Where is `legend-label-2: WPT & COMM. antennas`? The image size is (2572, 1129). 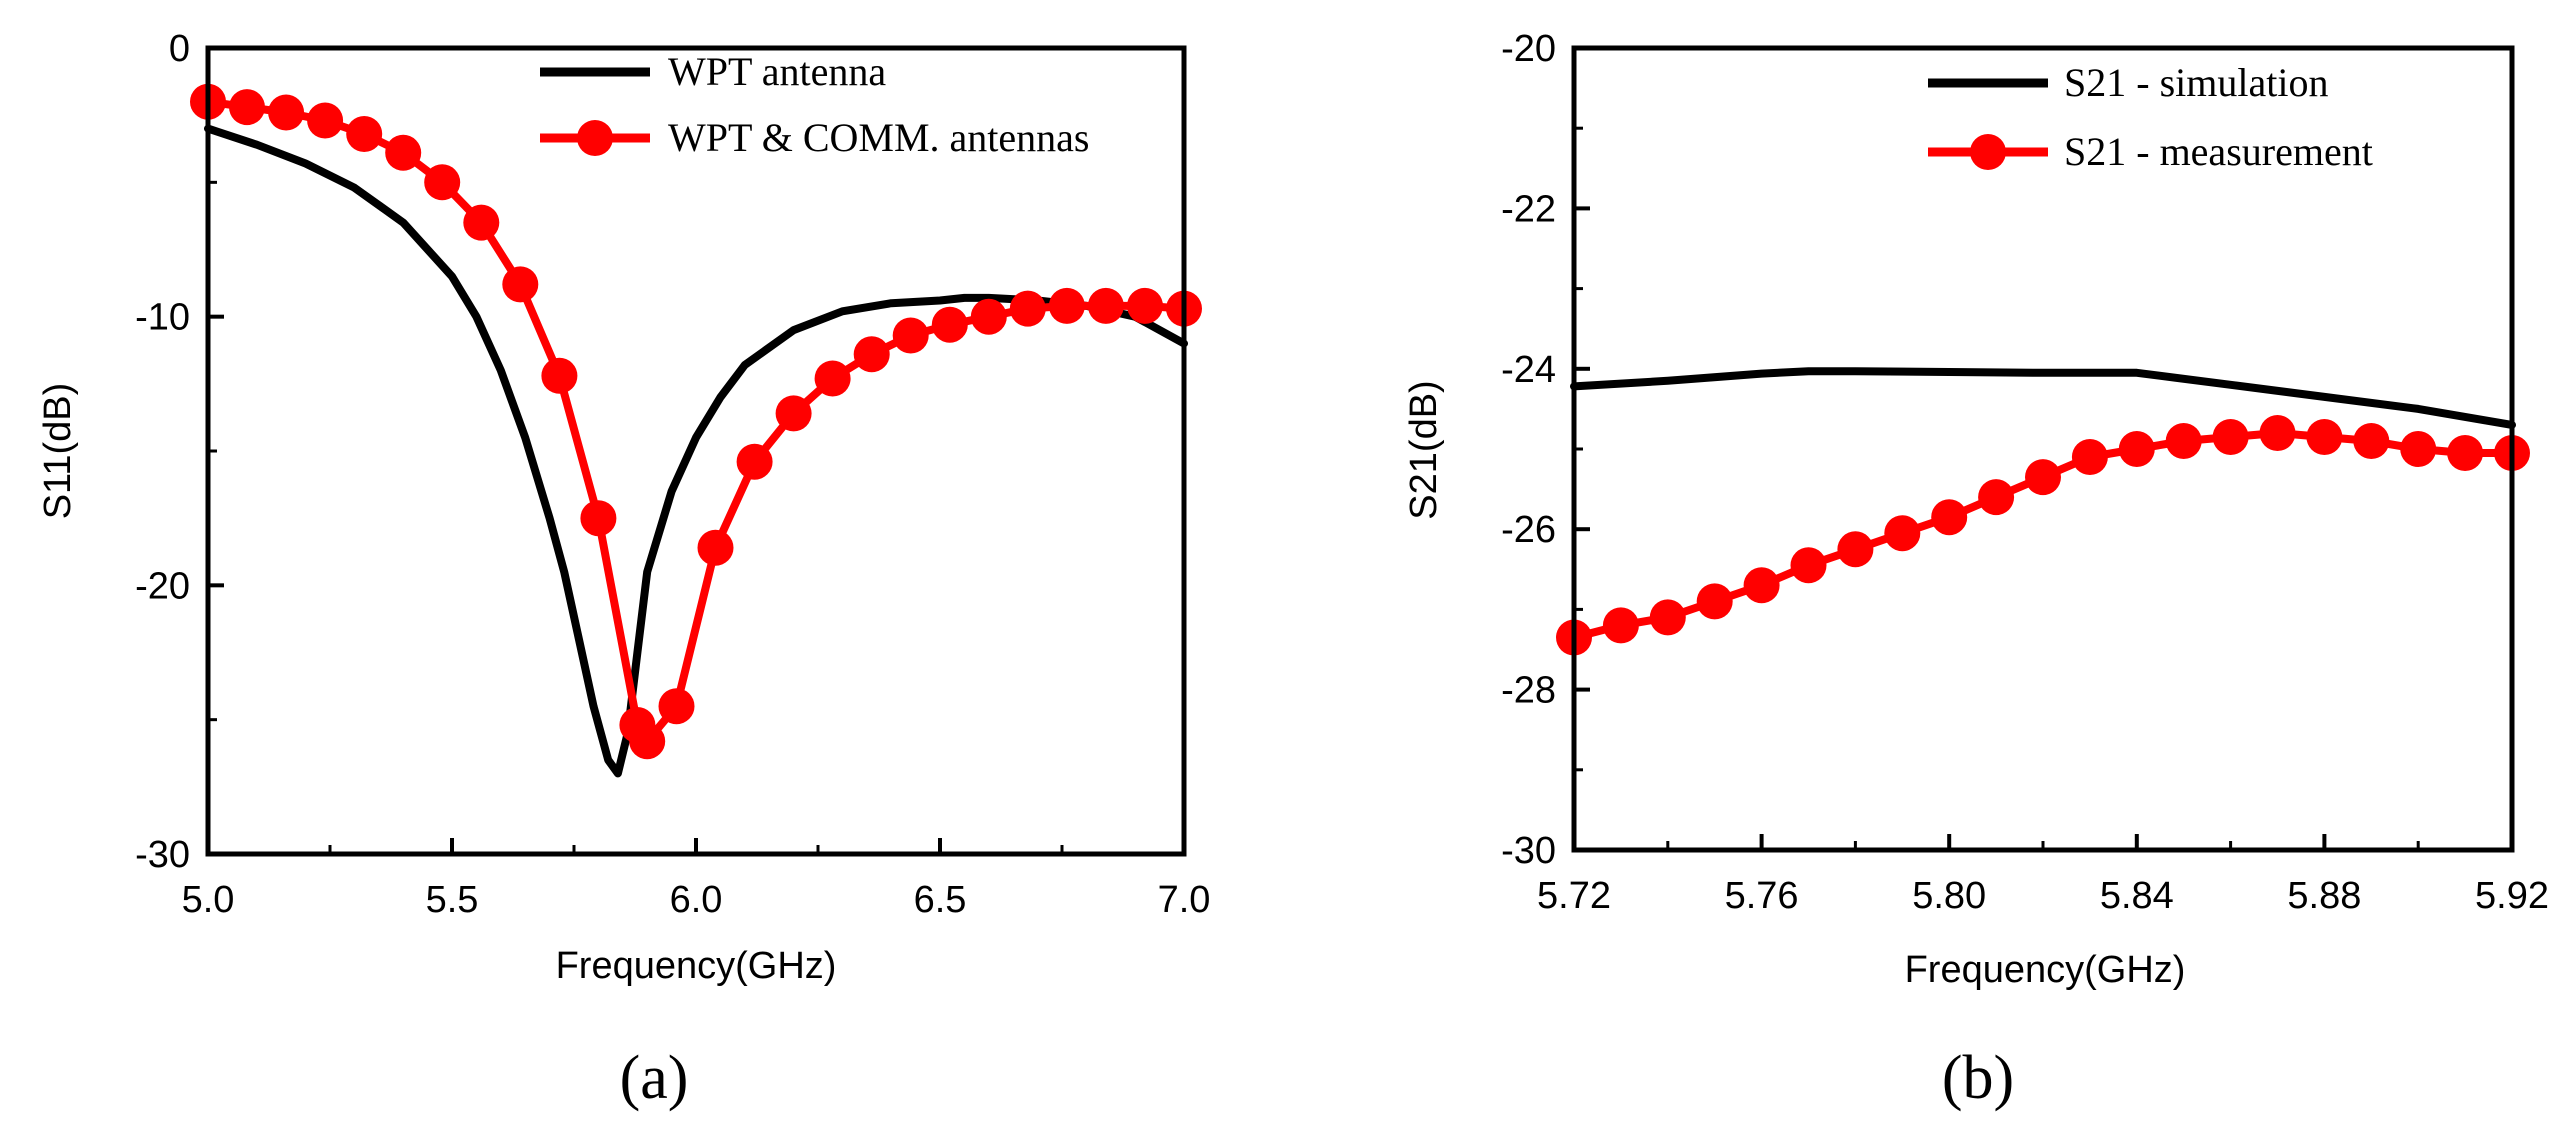
legend-label-2: WPT & COMM. antennas is located at coordinates (878, 137).